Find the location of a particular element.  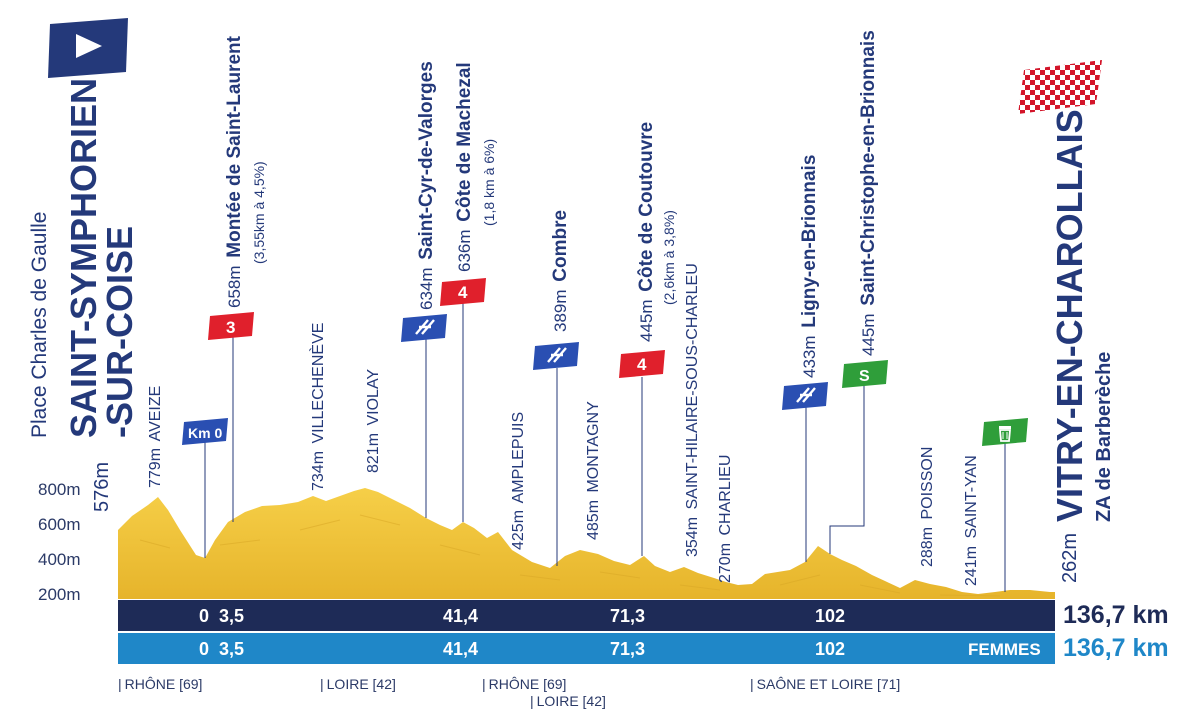

point-ligny: 433m Ligny-en-Brionnais is located at coordinates (809, 266).